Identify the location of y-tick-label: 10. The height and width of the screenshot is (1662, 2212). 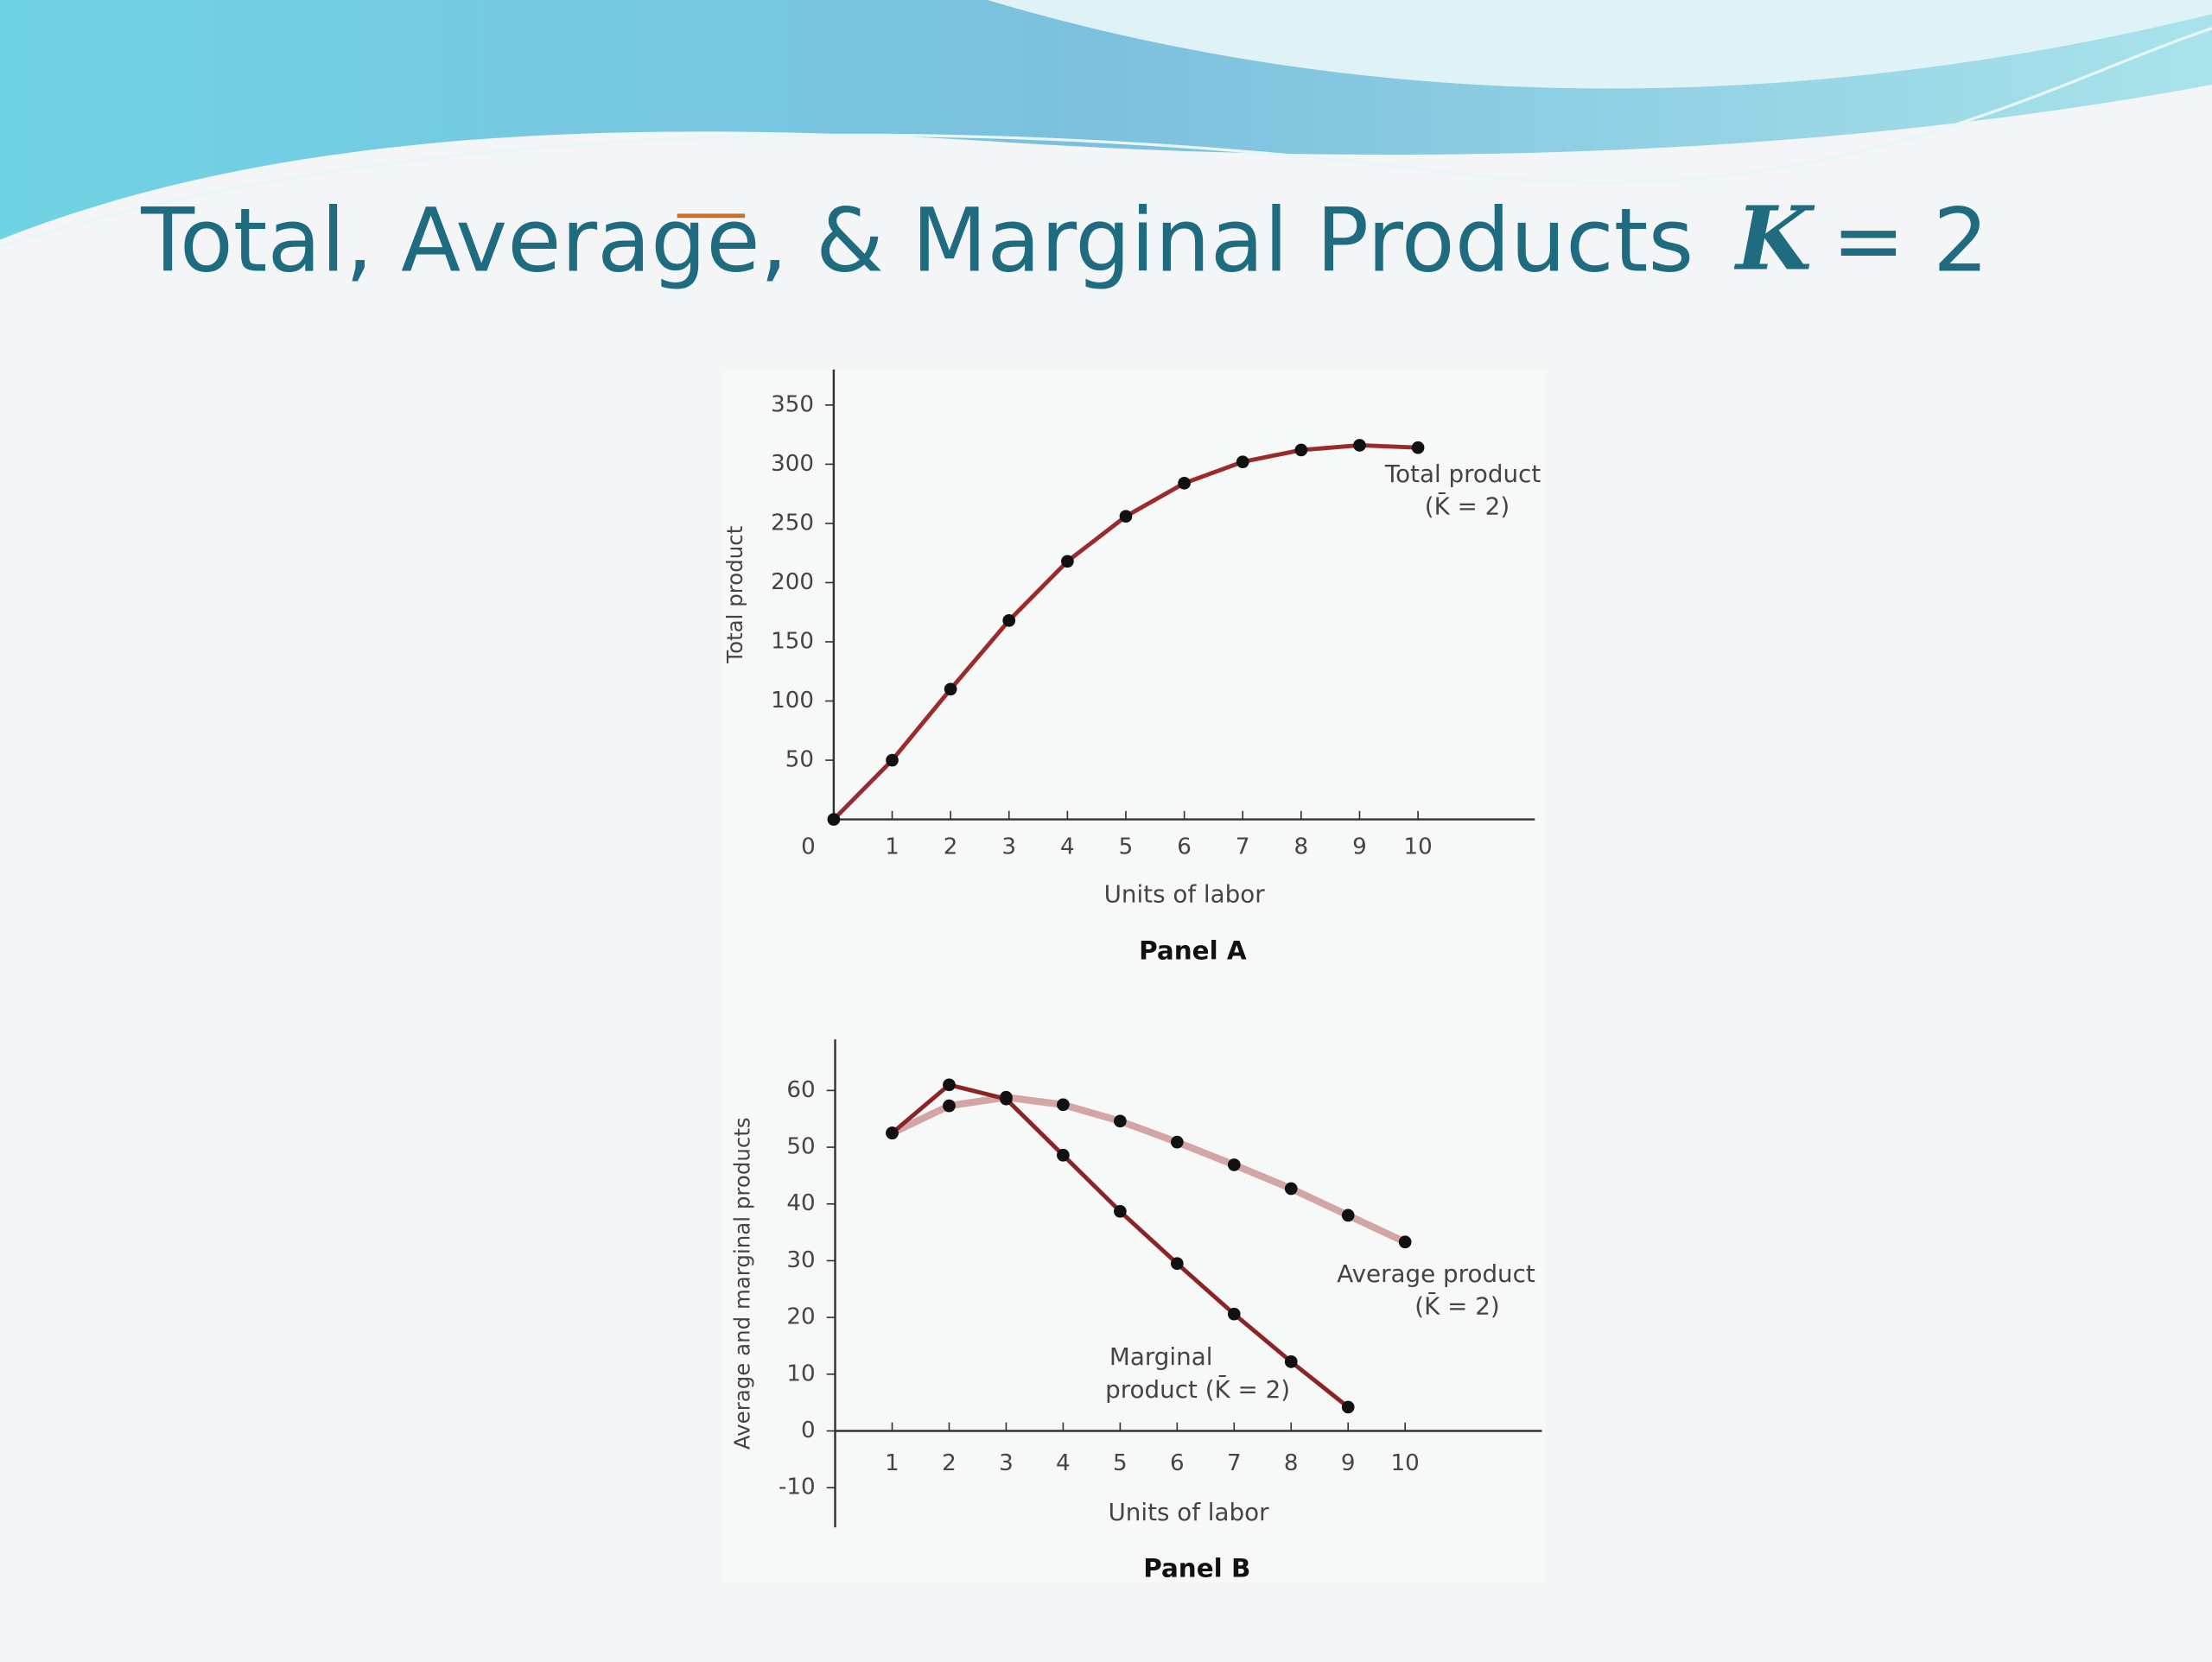
(800, 1373).